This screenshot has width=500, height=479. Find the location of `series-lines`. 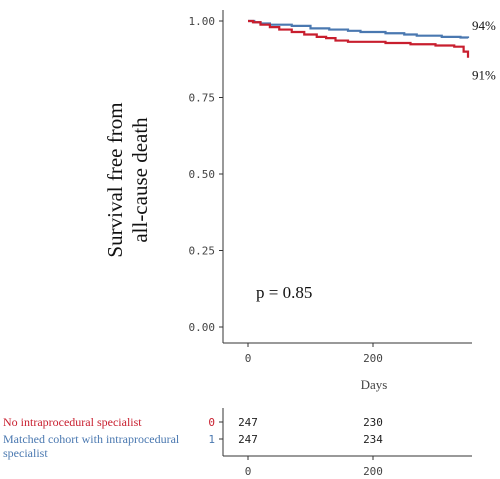

series-lines is located at coordinates (359, 38).